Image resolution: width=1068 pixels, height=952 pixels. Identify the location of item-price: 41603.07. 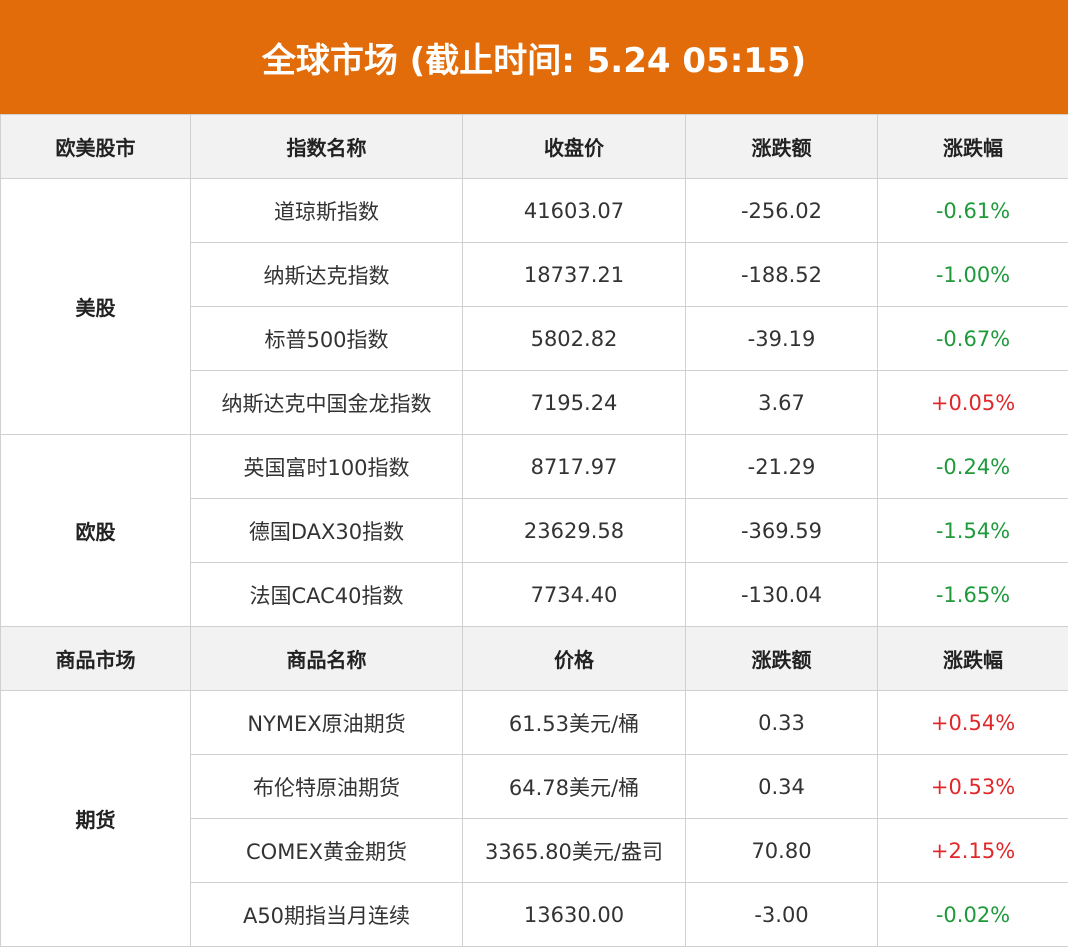
(574, 210).